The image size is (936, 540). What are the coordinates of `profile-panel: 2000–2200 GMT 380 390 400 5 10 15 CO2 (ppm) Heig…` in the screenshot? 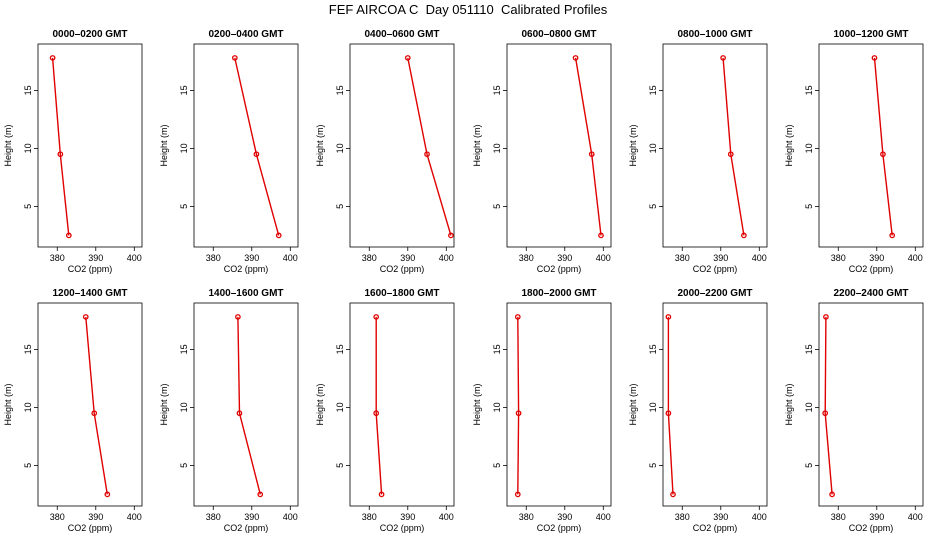 It's located at (698, 410).